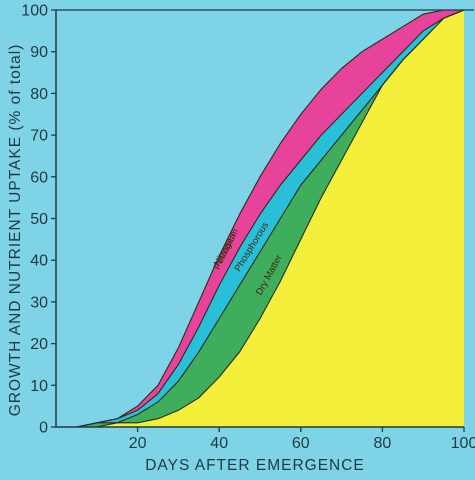 Image resolution: width=475 pixels, height=480 pixels. What do you see at coordinates (43, 428) in the screenshot?
I see `y-tick-label-0: 0` at bounding box center [43, 428].